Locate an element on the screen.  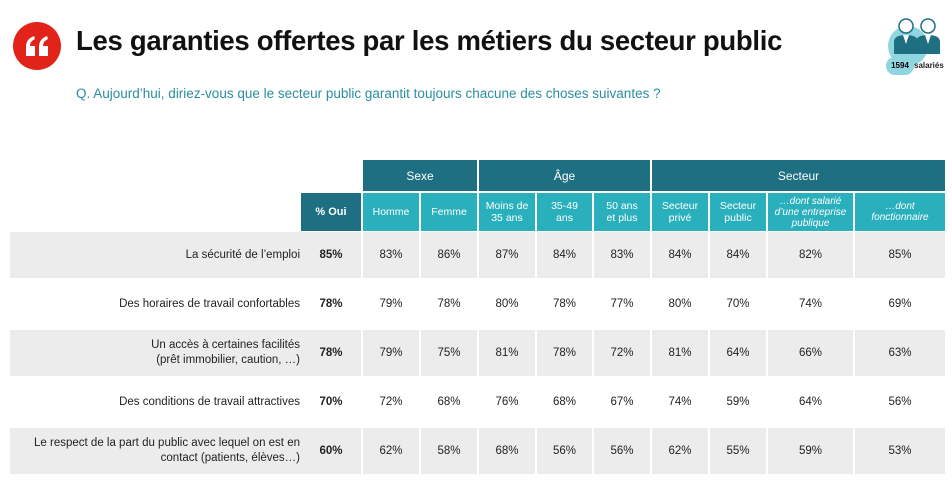
sample-unit: salariés is located at coordinates (929, 65).